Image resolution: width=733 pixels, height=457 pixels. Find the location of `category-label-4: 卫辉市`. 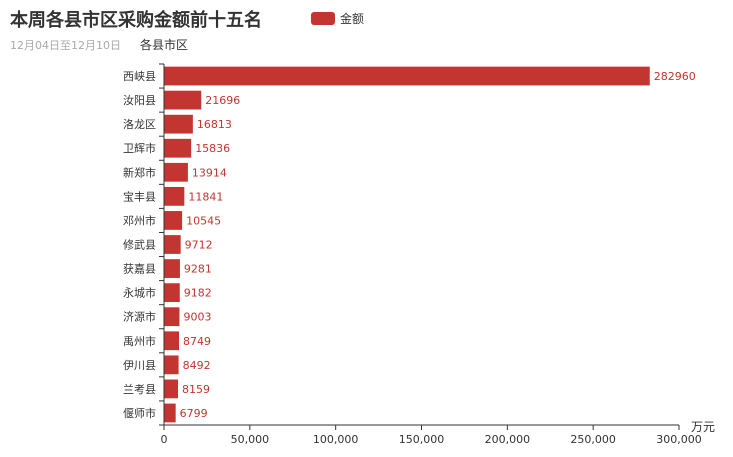

category-label-4: 卫辉市 is located at coordinates (139, 148).